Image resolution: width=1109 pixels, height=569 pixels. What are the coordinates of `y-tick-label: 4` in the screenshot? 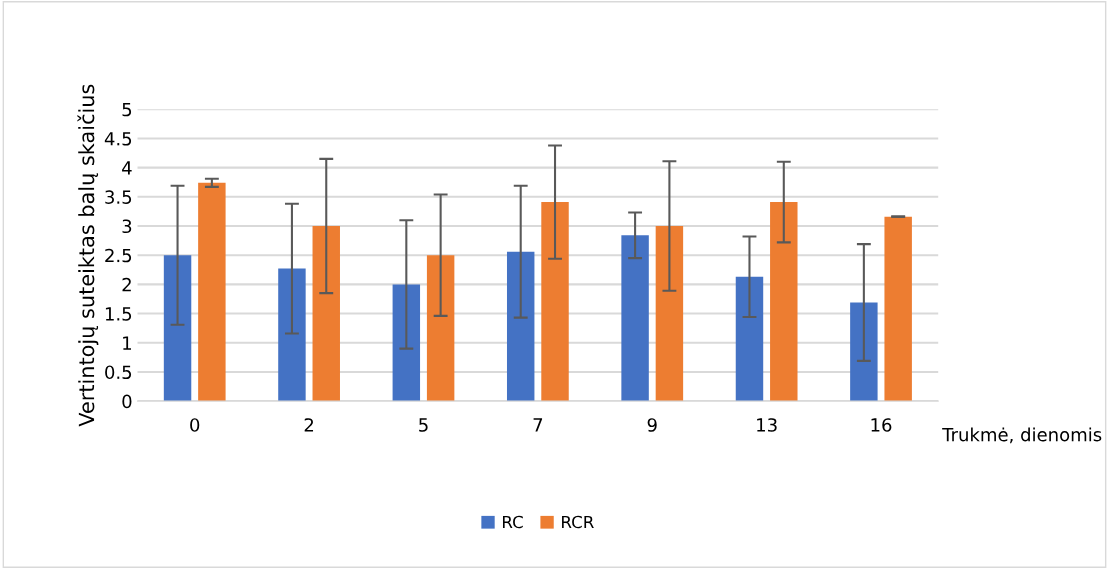 It's located at (127, 168).